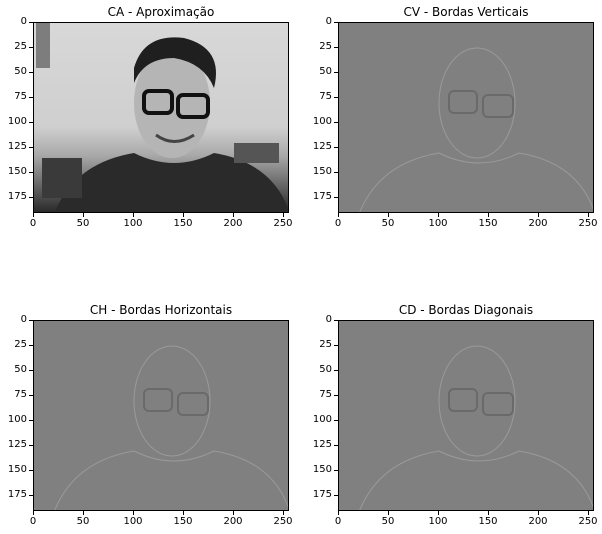 The height and width of the screenshot is (534, 602). I want to click on panel-title-ca: CA - Aproximação, so click(161, 12).